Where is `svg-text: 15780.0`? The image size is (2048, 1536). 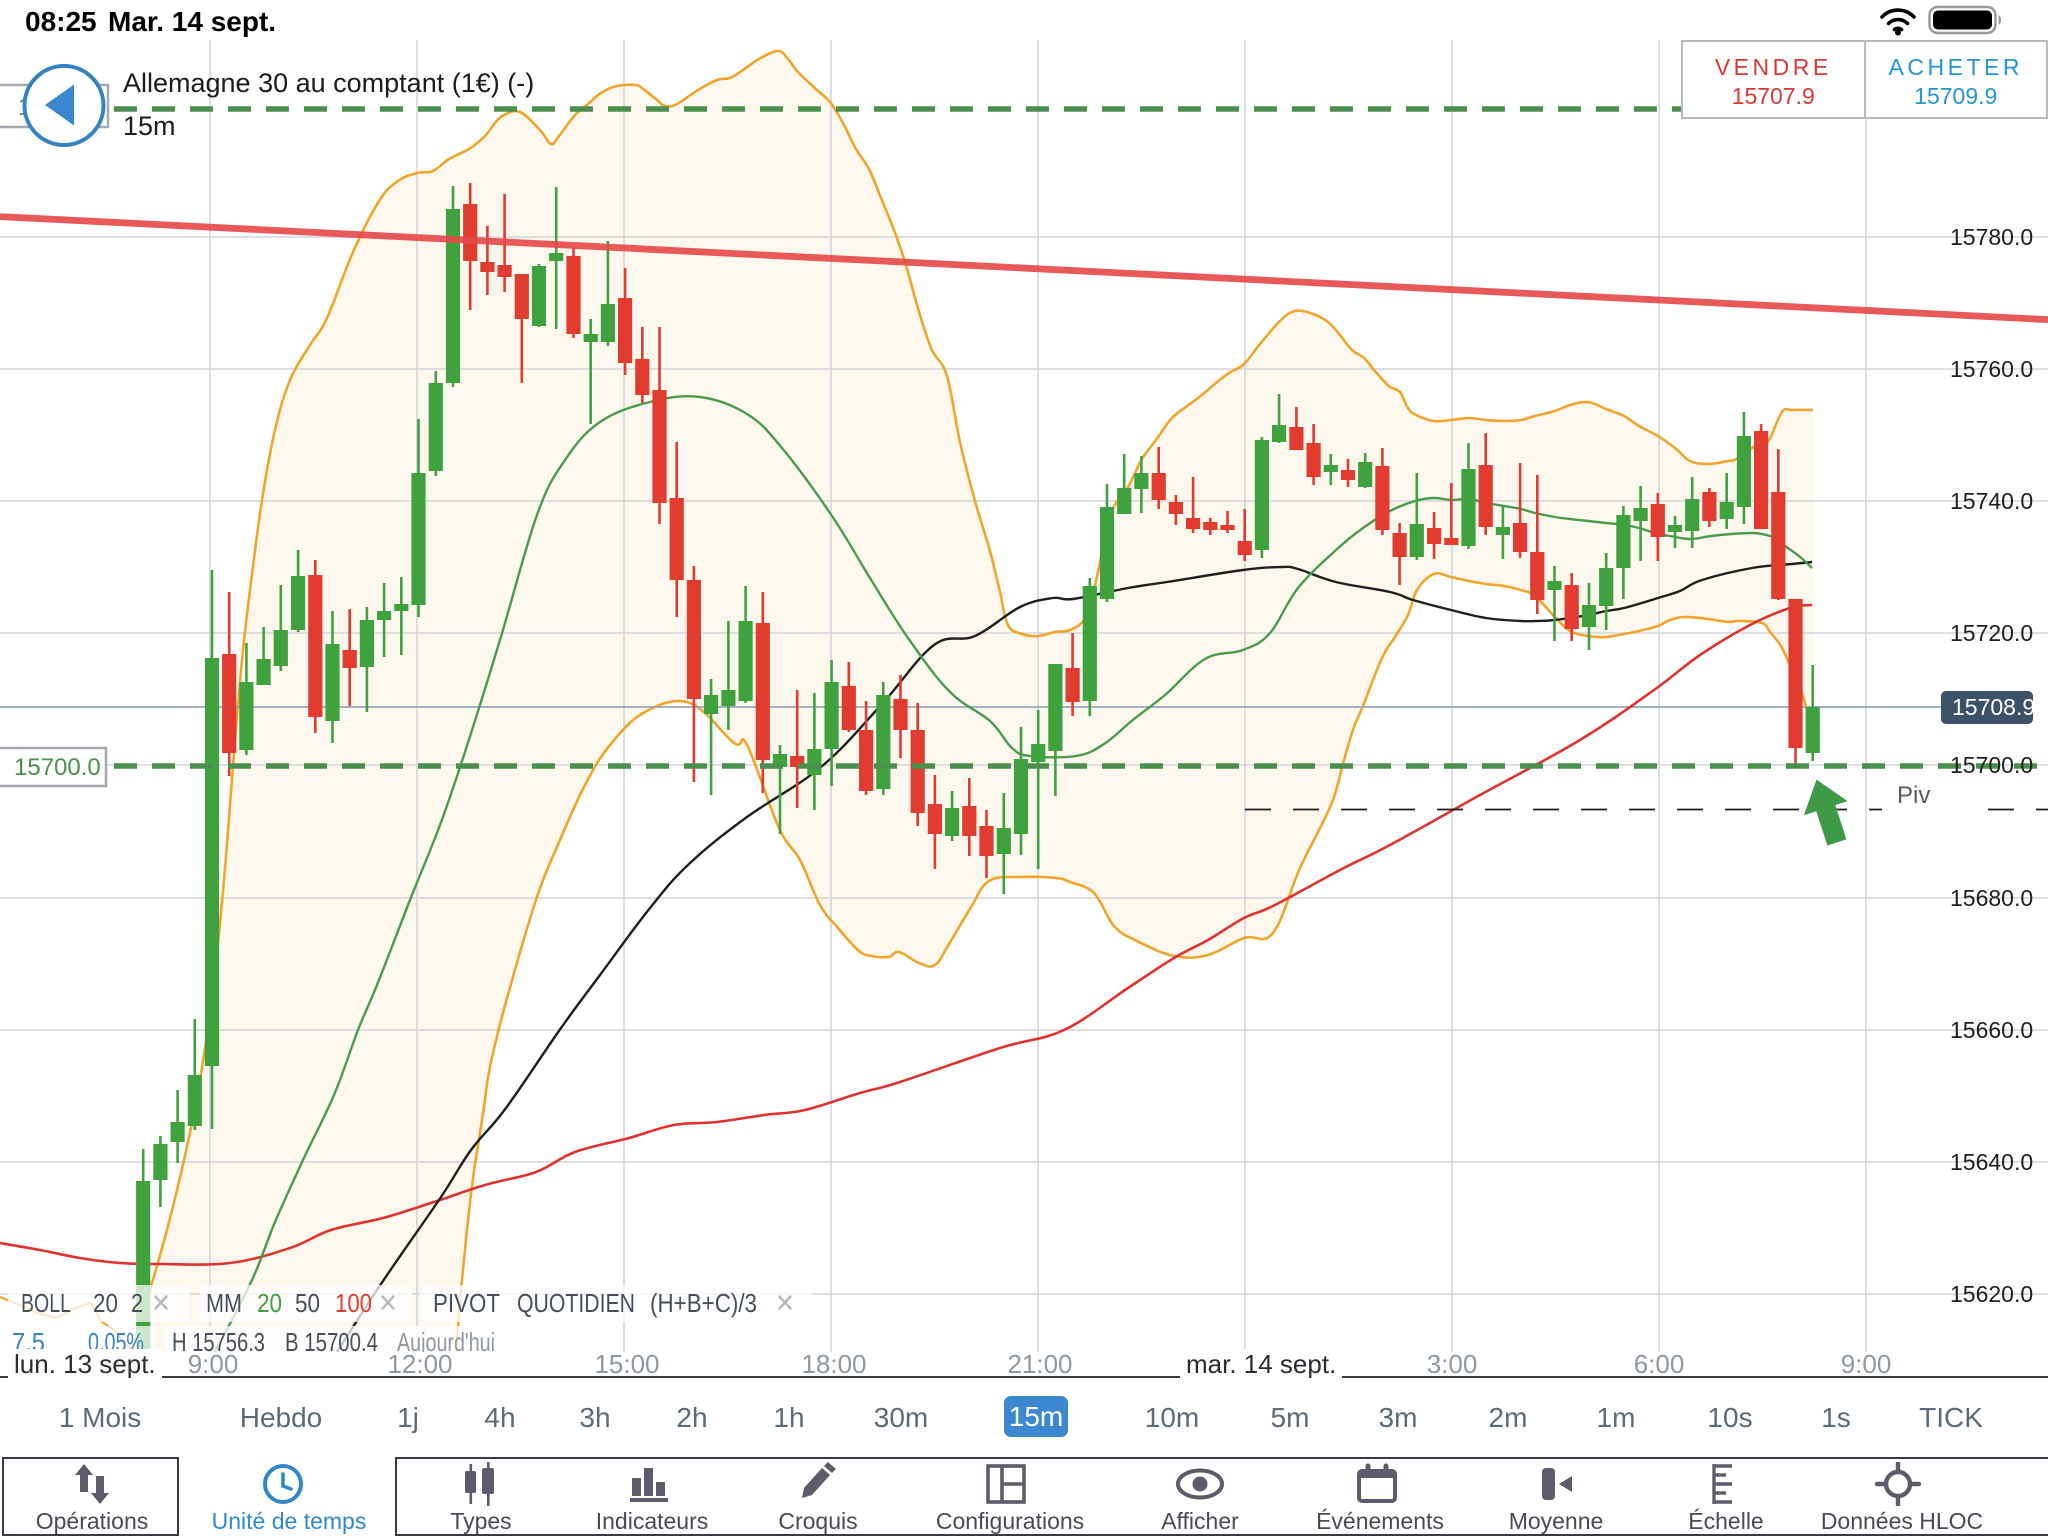
svg-text: 15780.0 is located at coordinates (1991, 237).